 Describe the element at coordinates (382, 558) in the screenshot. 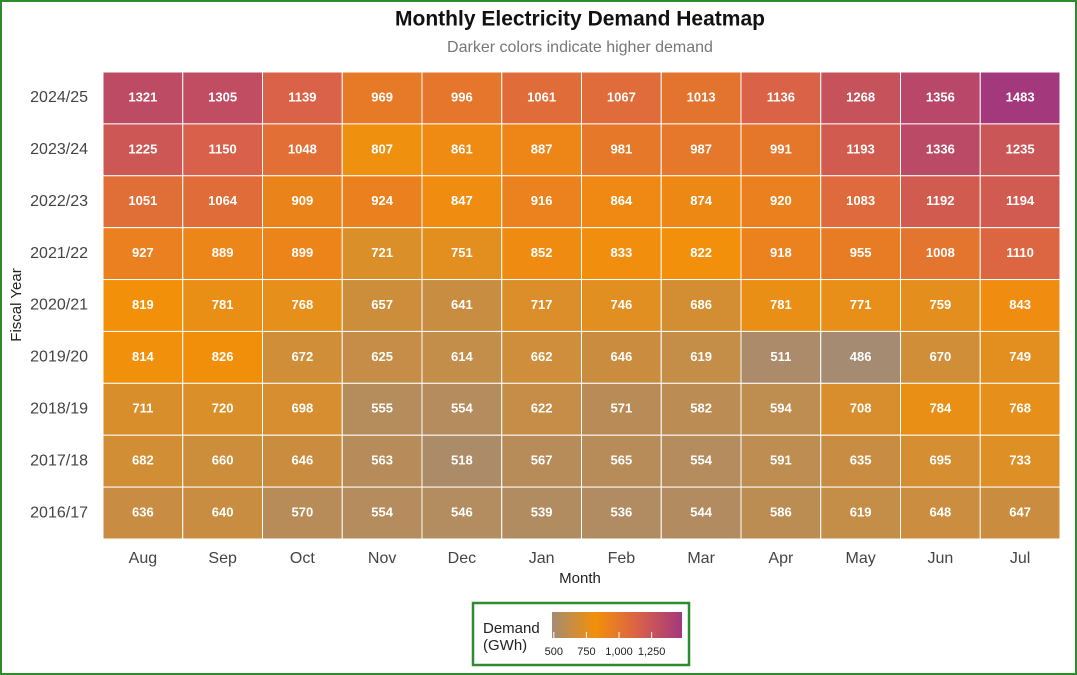

I see `x-tick-label: Nov` at that location.